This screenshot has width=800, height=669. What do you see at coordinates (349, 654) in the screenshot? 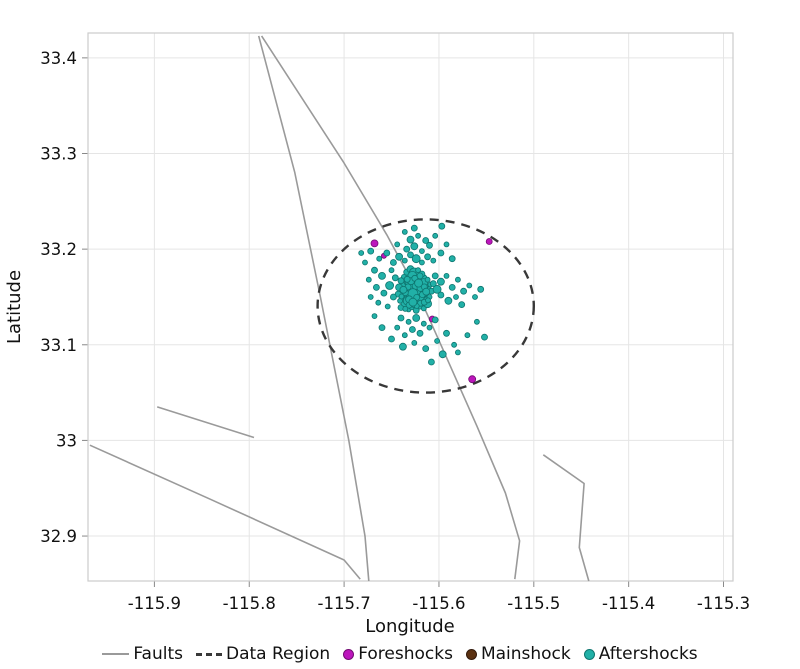
I see `foreshocks-dot-swatch` at bounding box center [349, 654].